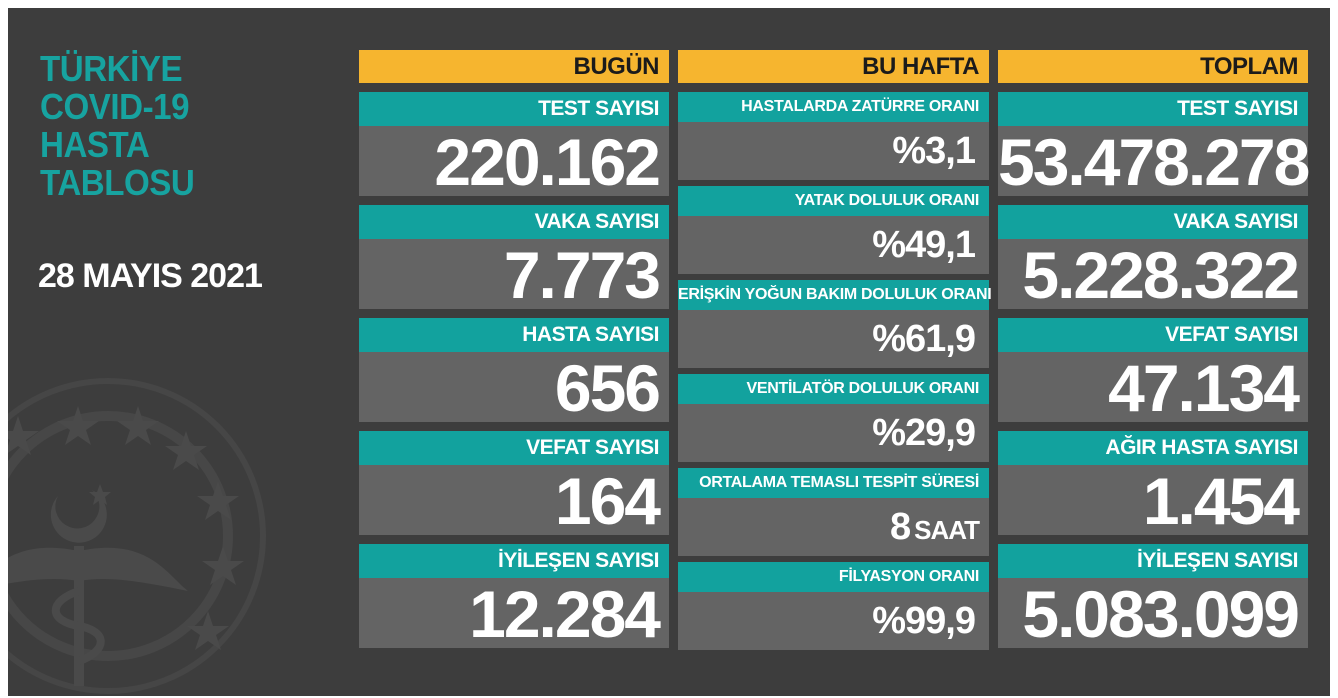 The width and height of the screenshot is (1338, 698). Describe the element at coordinates (514, 275) in the screenshot. I see `today-case-value: 7.773` at that location.